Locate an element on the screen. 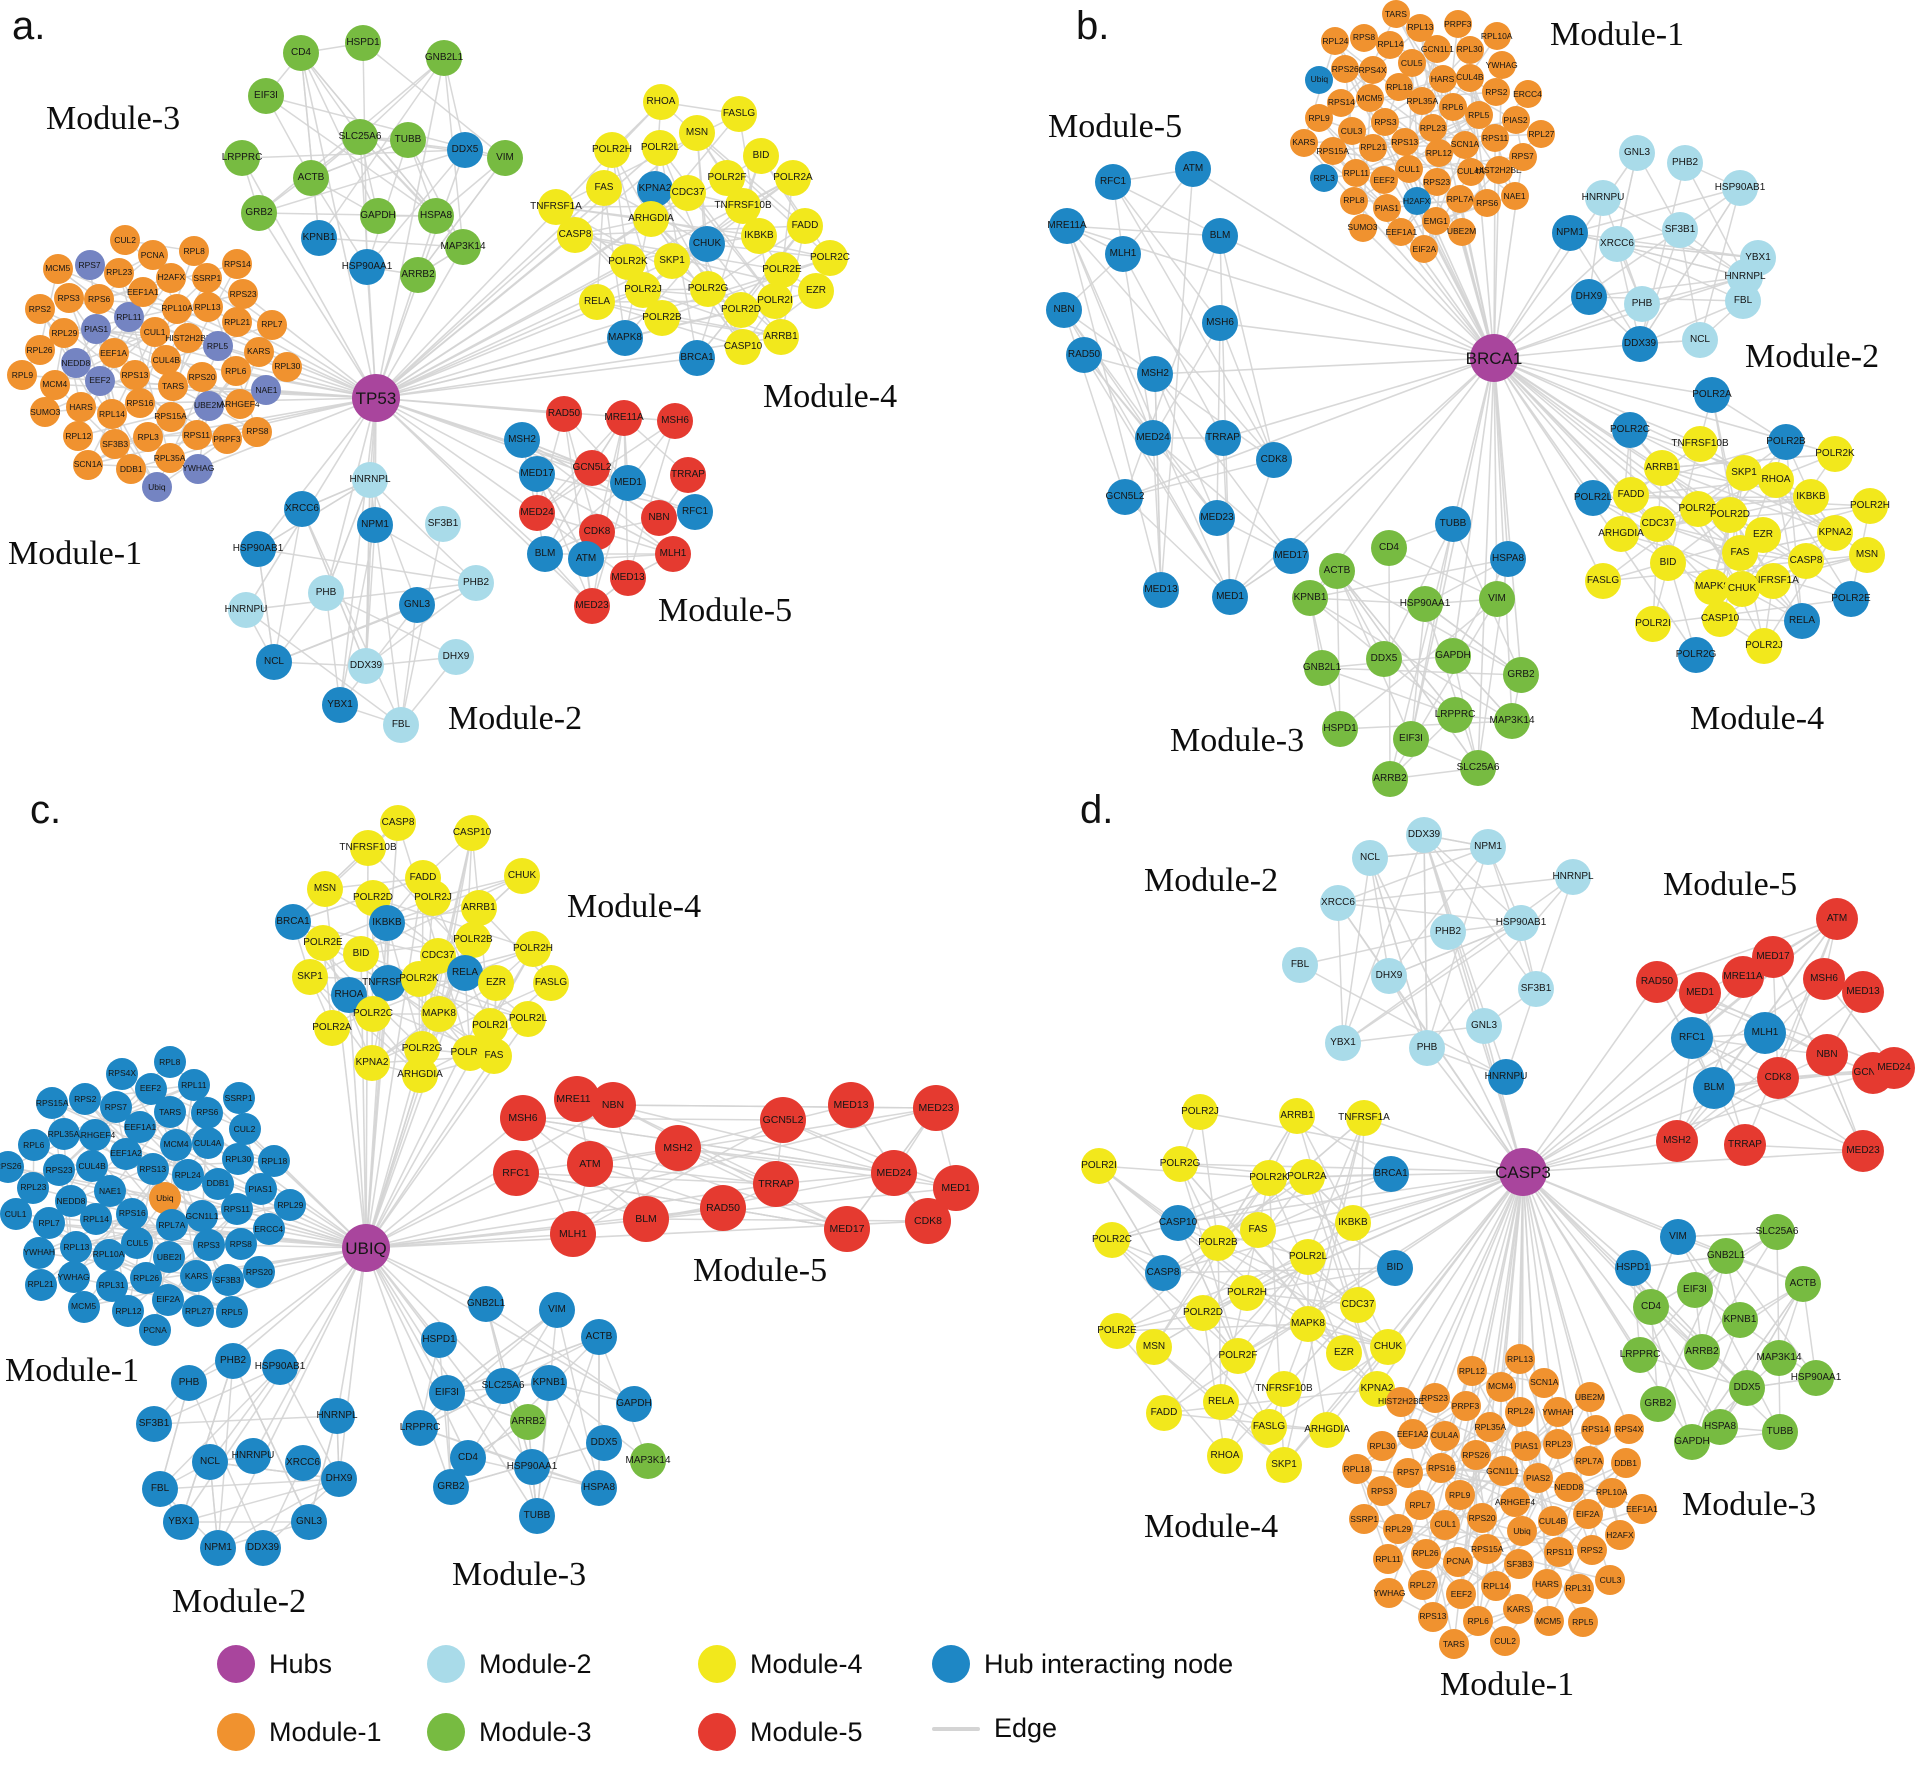  node-ddb1: DDB1 is located at coordinates (131, 468).